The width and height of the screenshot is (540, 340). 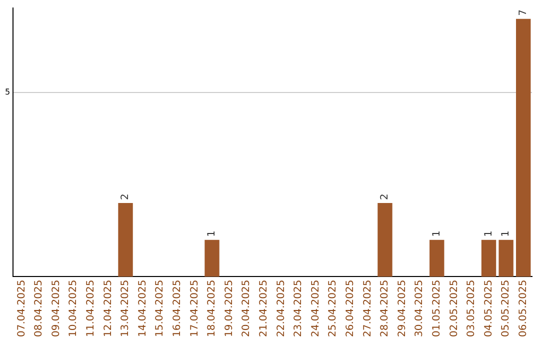 I want to click on x-tick-label: 07.04.2025, so click(x=22, y=309).